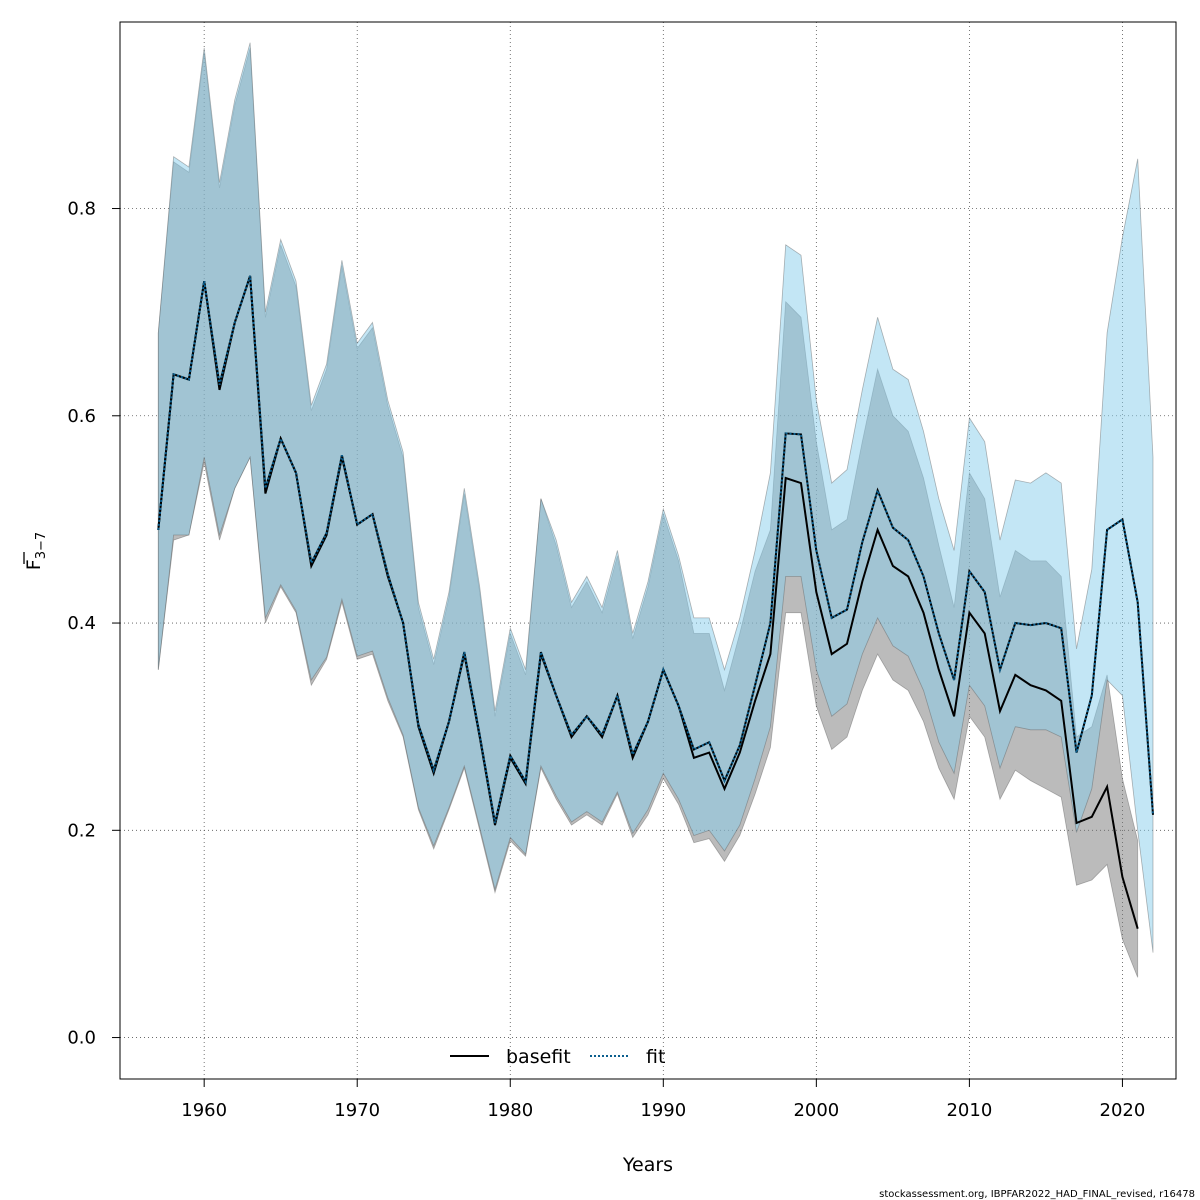 This screenshot has width=1200, height=1200. Describe the element at coordinates (204, 1110) in the screenshot. I see `x-tick-label: 1960` at that location.